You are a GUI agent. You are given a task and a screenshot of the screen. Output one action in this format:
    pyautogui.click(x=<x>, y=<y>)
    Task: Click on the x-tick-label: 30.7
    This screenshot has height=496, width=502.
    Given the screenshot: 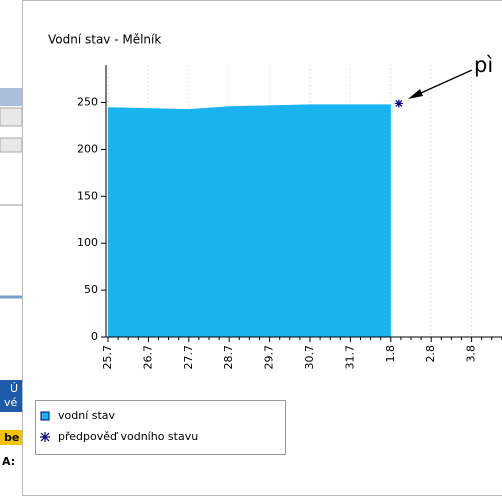 What is the action you would take?
    pyautogui.click(x=309, y=357)
    